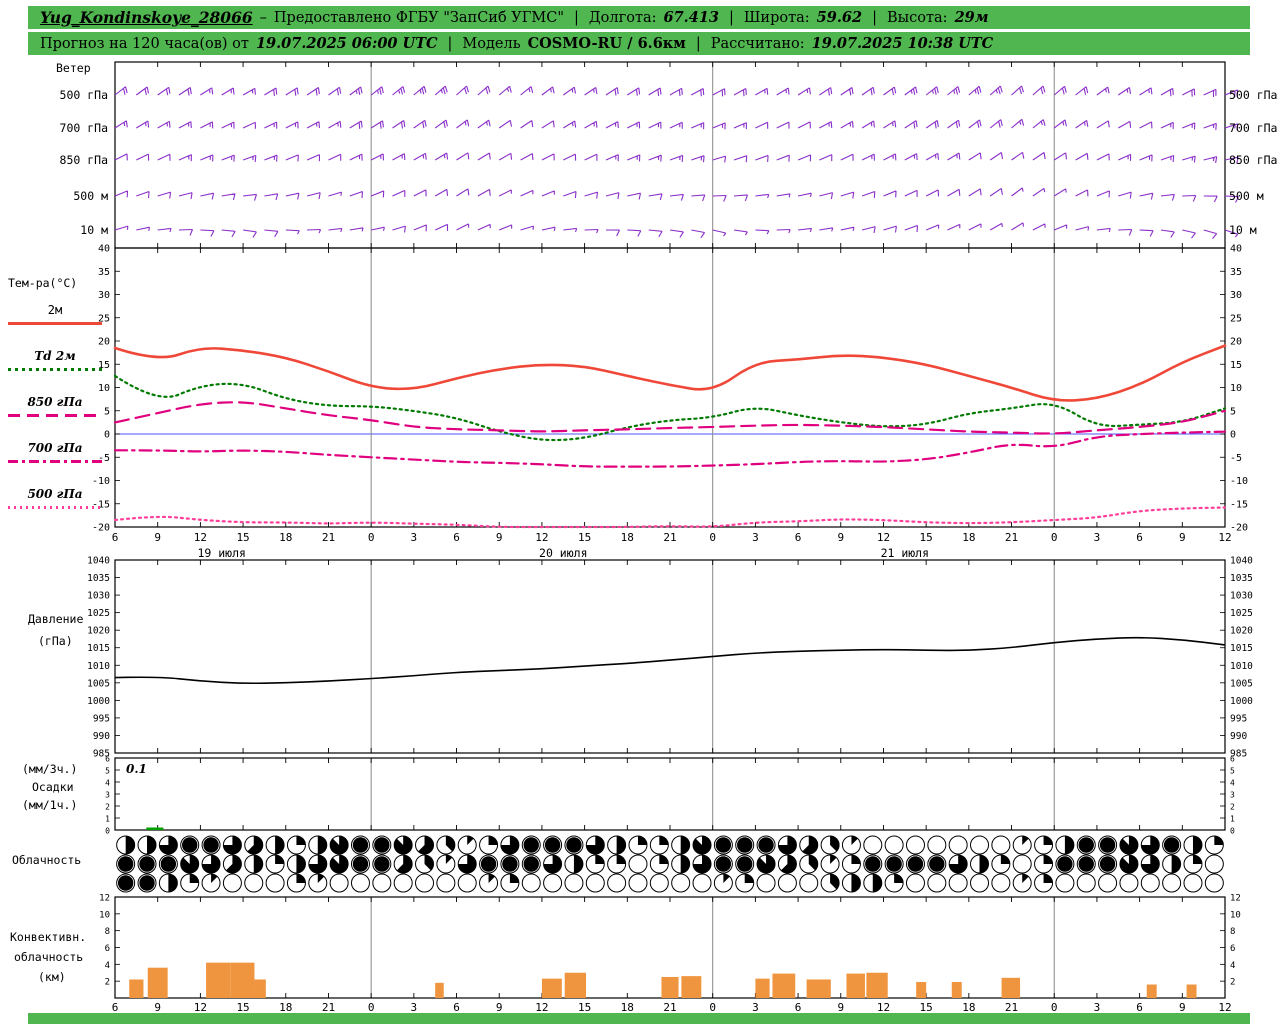  What do you see at coordinates (1232, 807) in the screenshot?
I see `svg-text: 2` at bounding box center [1232, 807].